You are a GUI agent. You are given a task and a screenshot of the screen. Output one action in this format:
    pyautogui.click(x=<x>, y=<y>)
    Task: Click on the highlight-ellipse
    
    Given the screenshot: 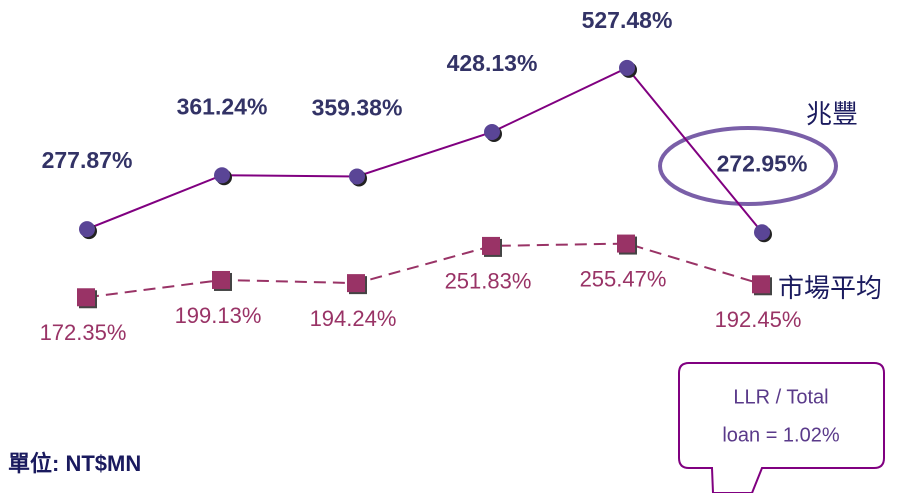 What is the action you would take?
    pyautogui.click(x=748, y=166)
    